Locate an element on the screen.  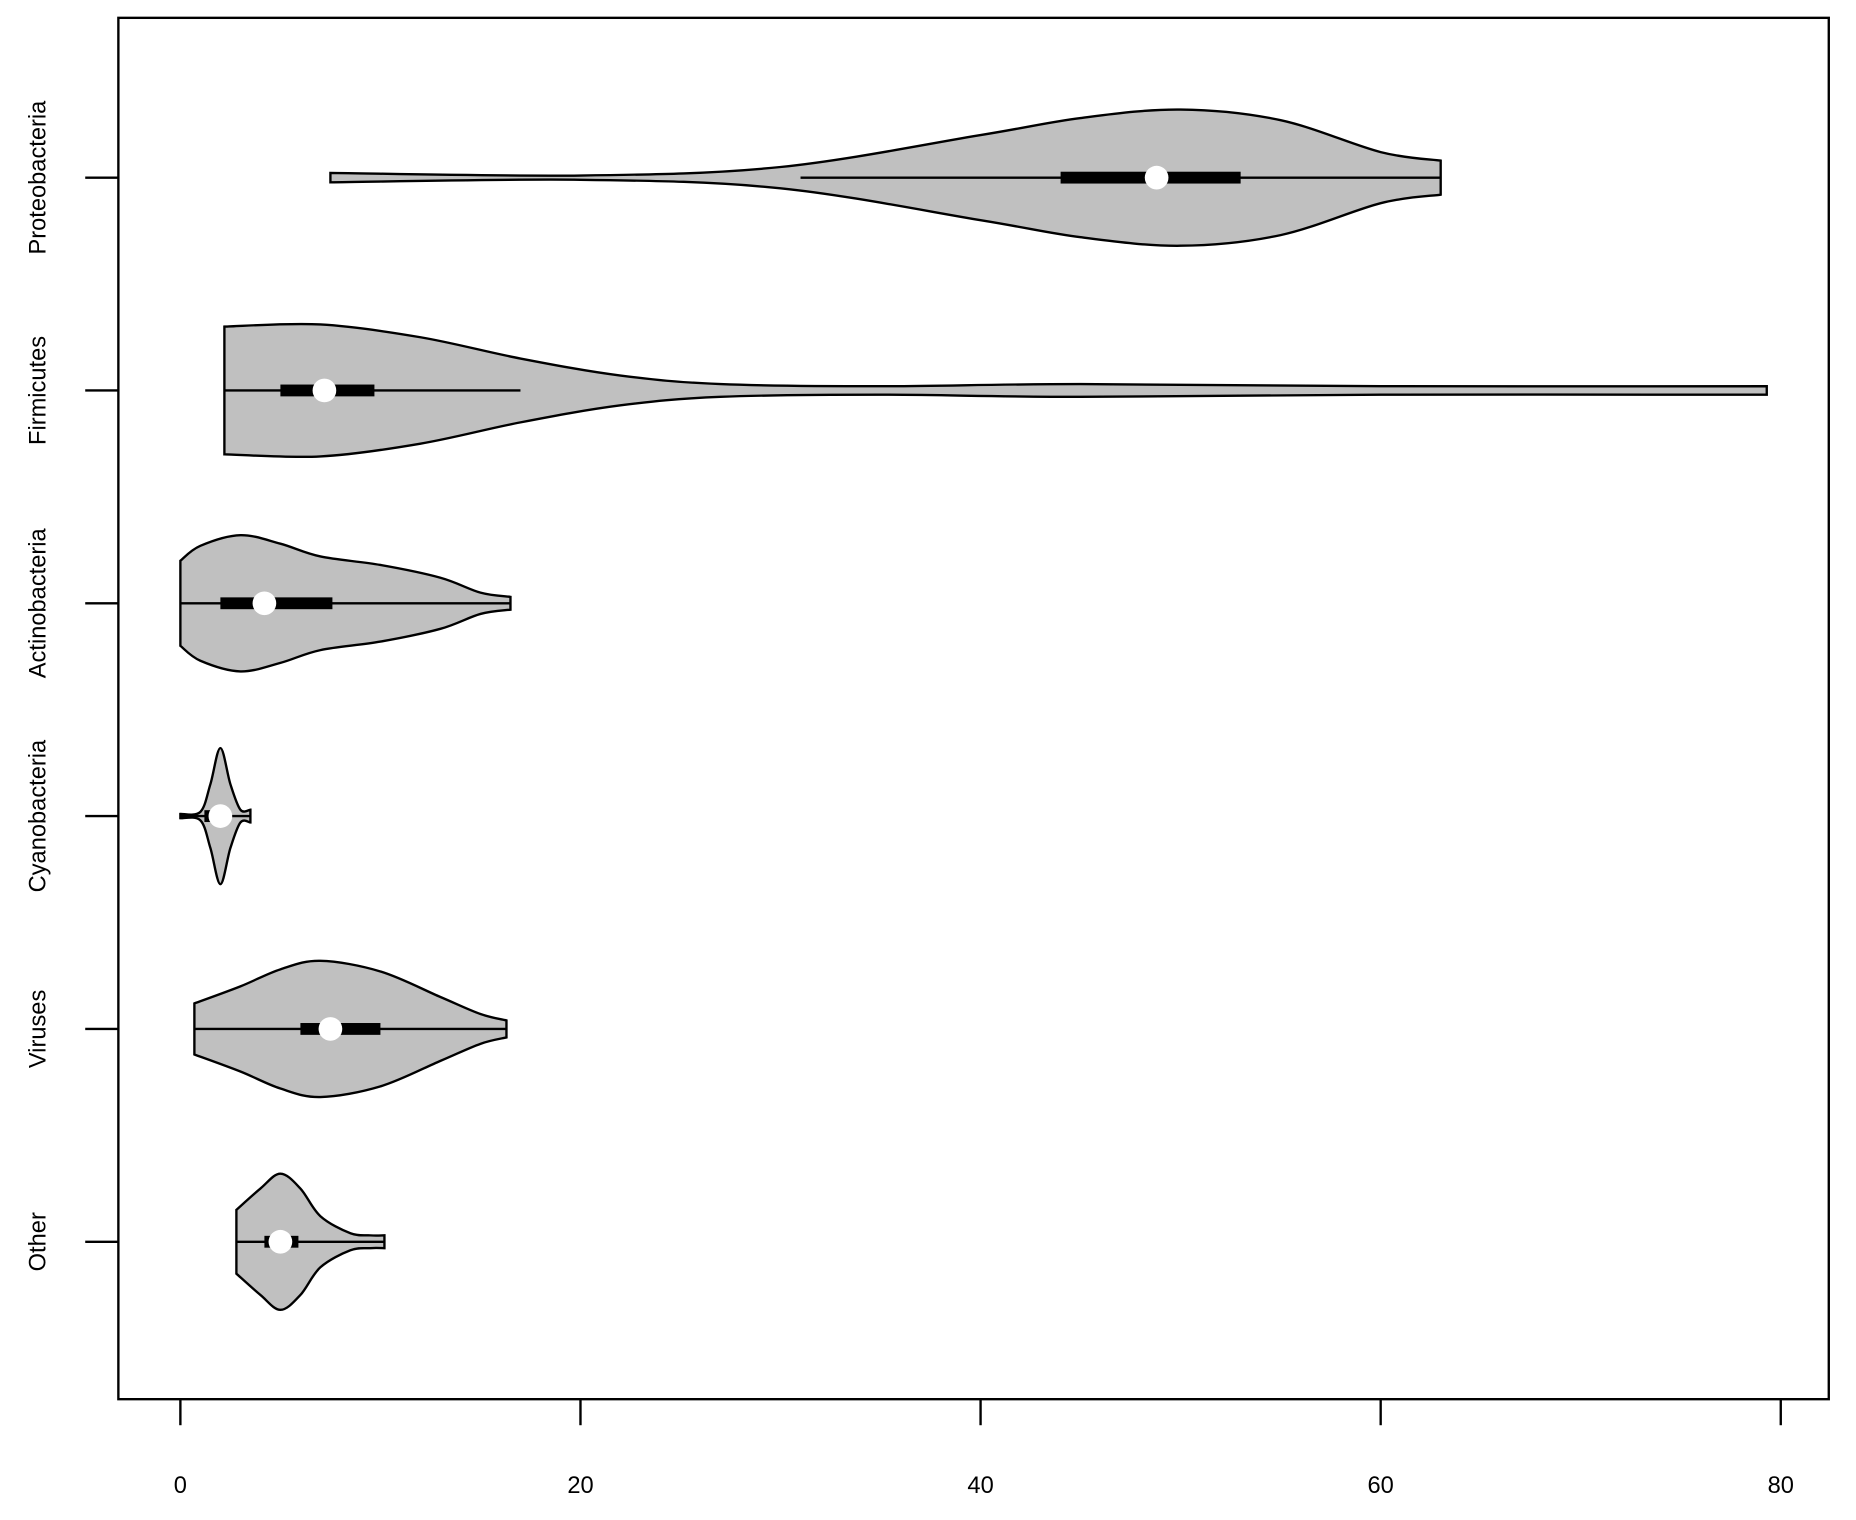
x-tick-label: 0 is located at coordinates (180, 1486).